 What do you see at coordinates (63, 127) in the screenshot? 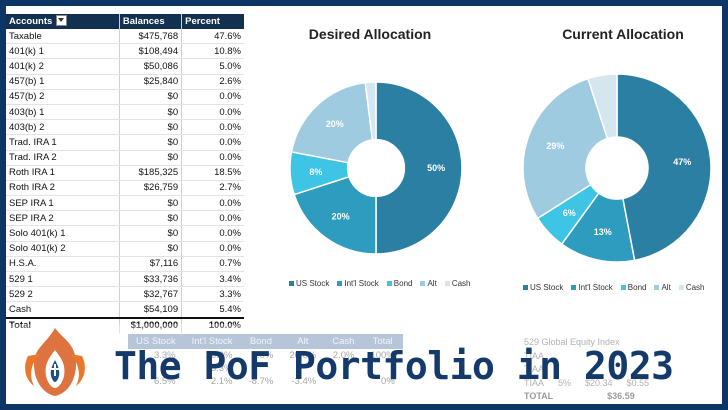
I see `account-name: 403(b) 2` at bounding box center [63, 127].